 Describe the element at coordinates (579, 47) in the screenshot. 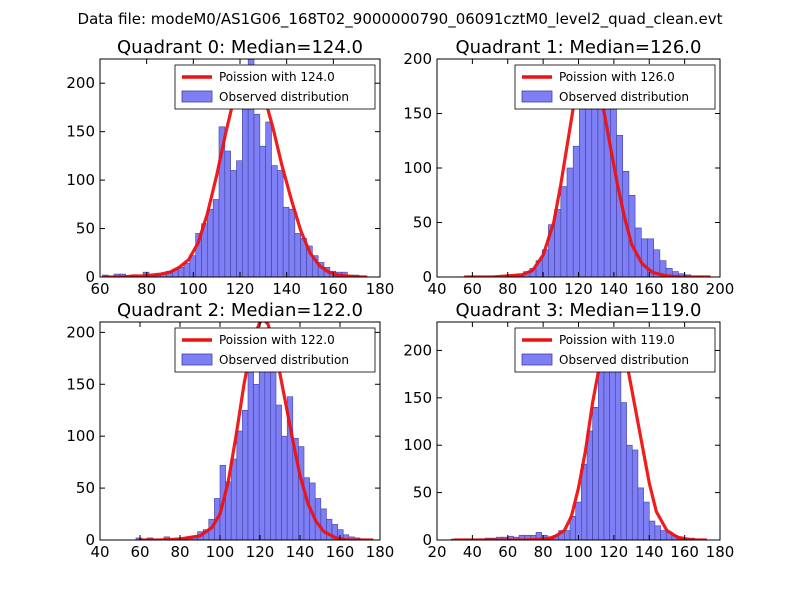

I see `panel-title: Quadrant 1: Median=126.0` at that location.